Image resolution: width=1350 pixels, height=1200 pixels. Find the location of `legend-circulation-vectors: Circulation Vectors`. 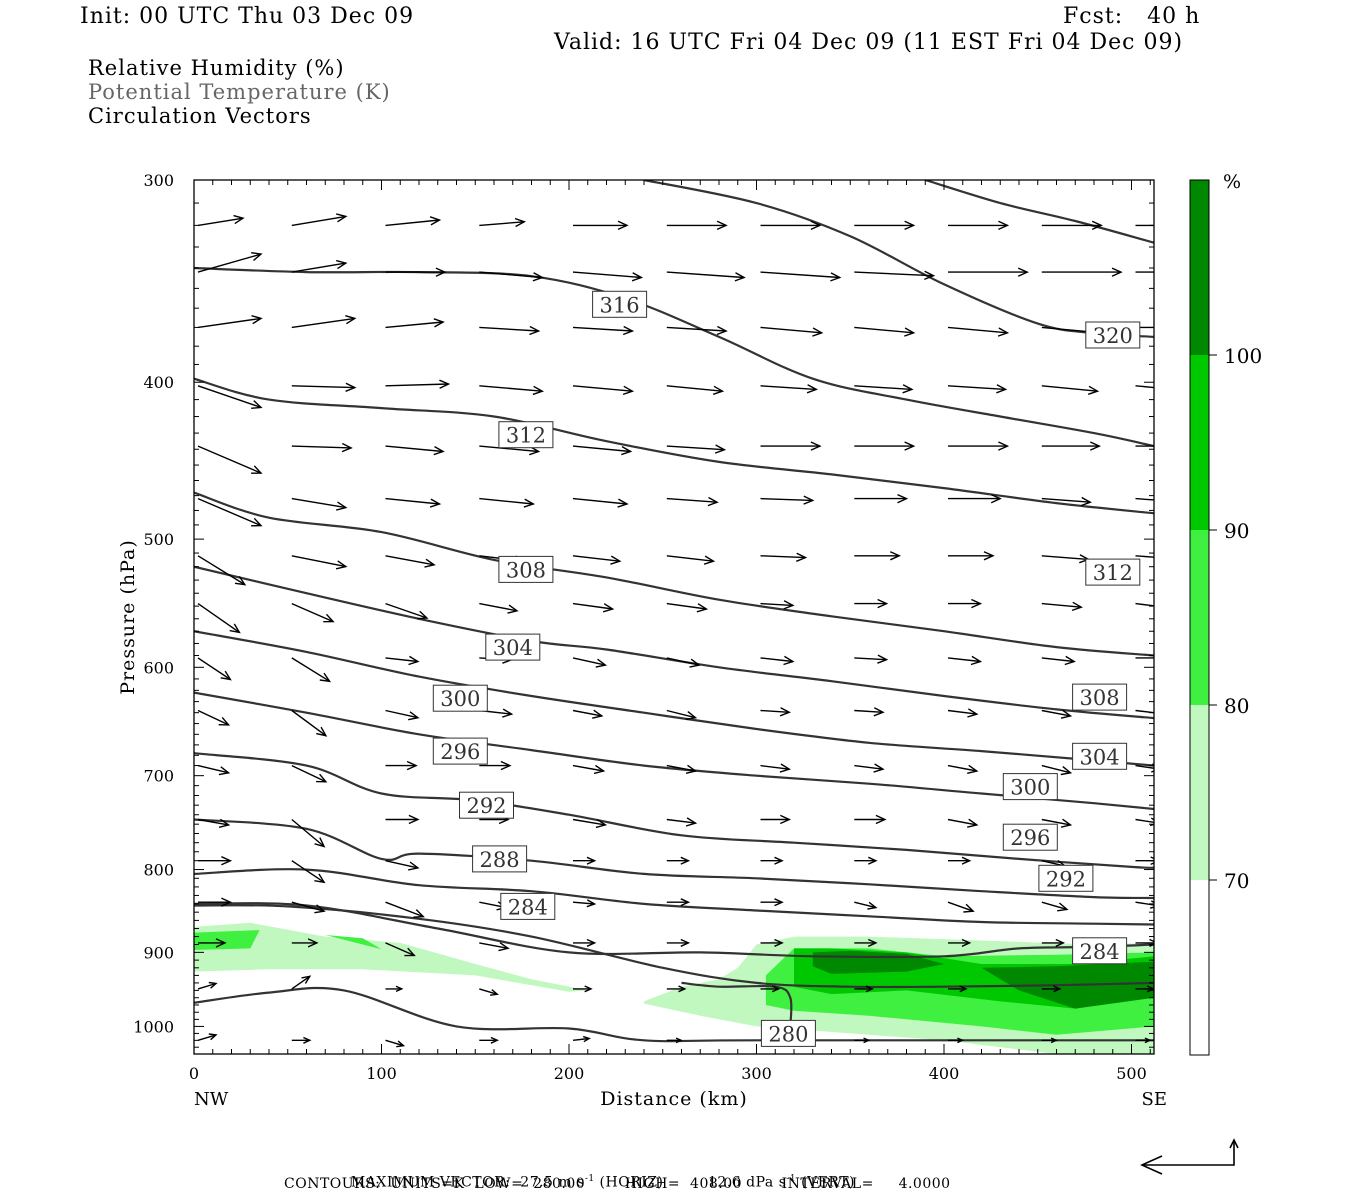

legend-circulation-vectors: Circulation Vectors is located at coordinates (200, 116).